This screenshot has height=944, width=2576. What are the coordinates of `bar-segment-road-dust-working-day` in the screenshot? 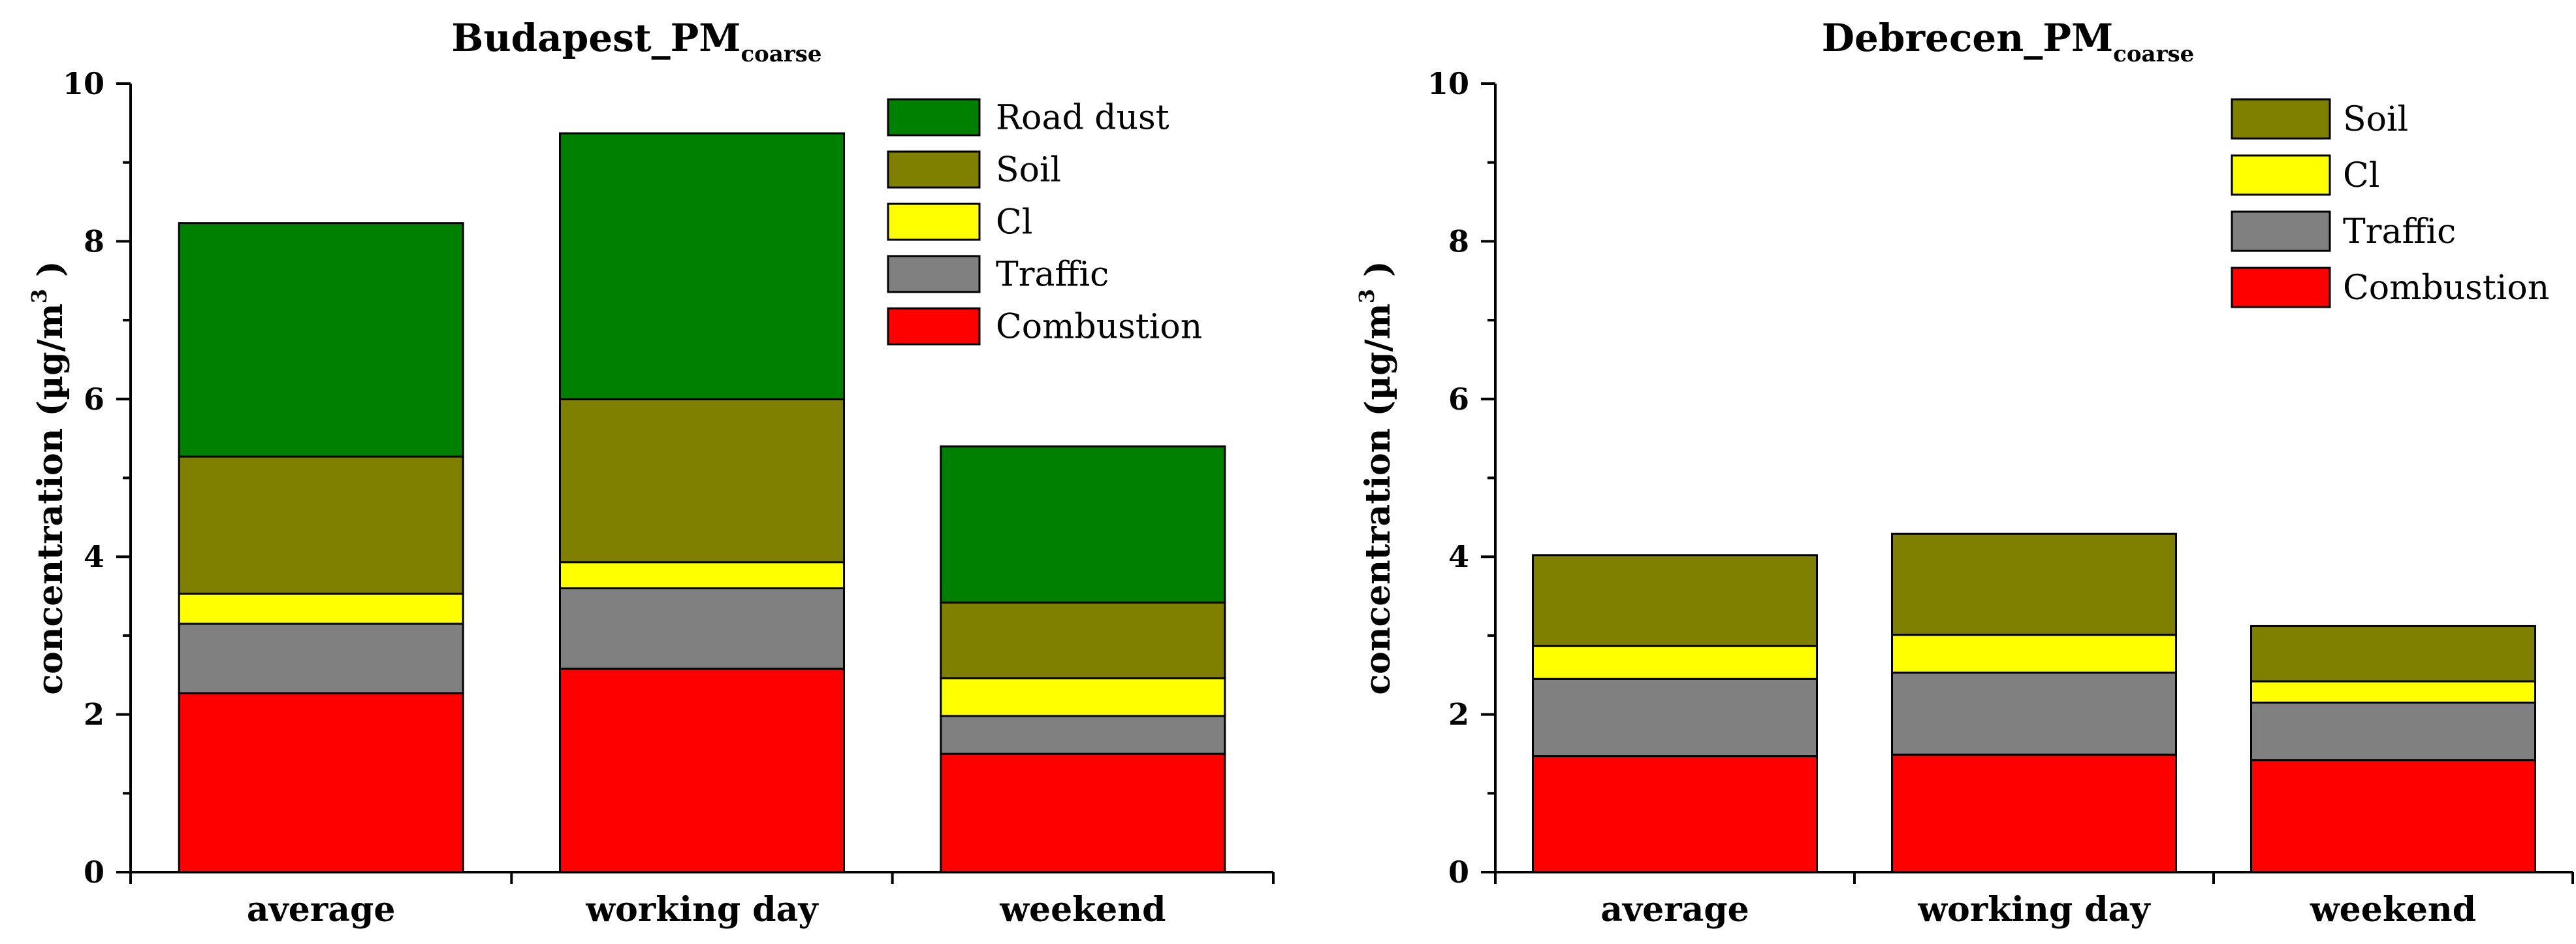 It's located at (702, 266).